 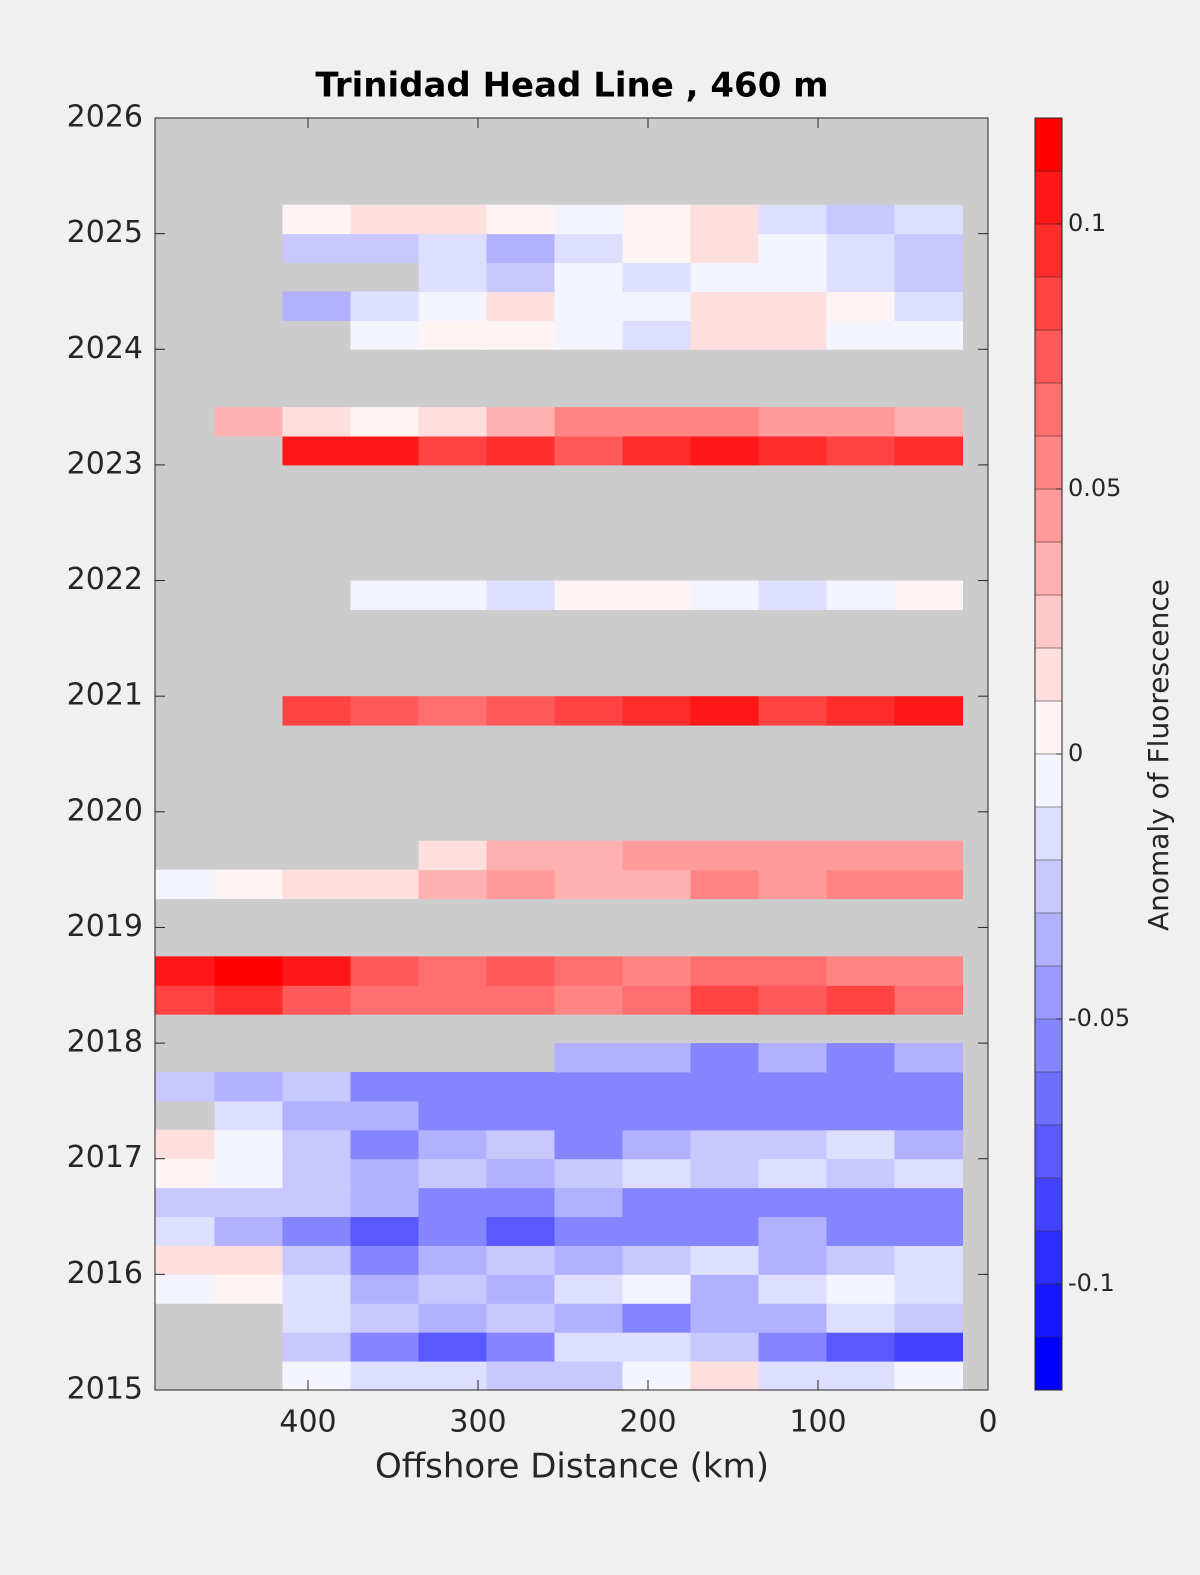 I want to click on x-tick-label: 300, so click(x=477, y=1422).